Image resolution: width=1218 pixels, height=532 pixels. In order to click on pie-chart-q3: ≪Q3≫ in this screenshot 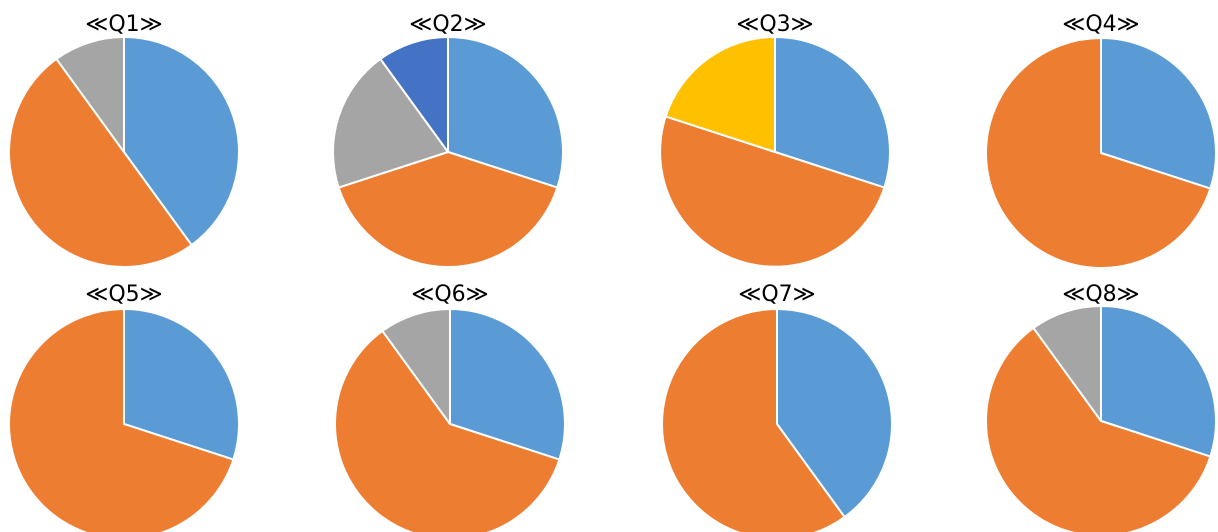, I will do `click(775, 140)`.